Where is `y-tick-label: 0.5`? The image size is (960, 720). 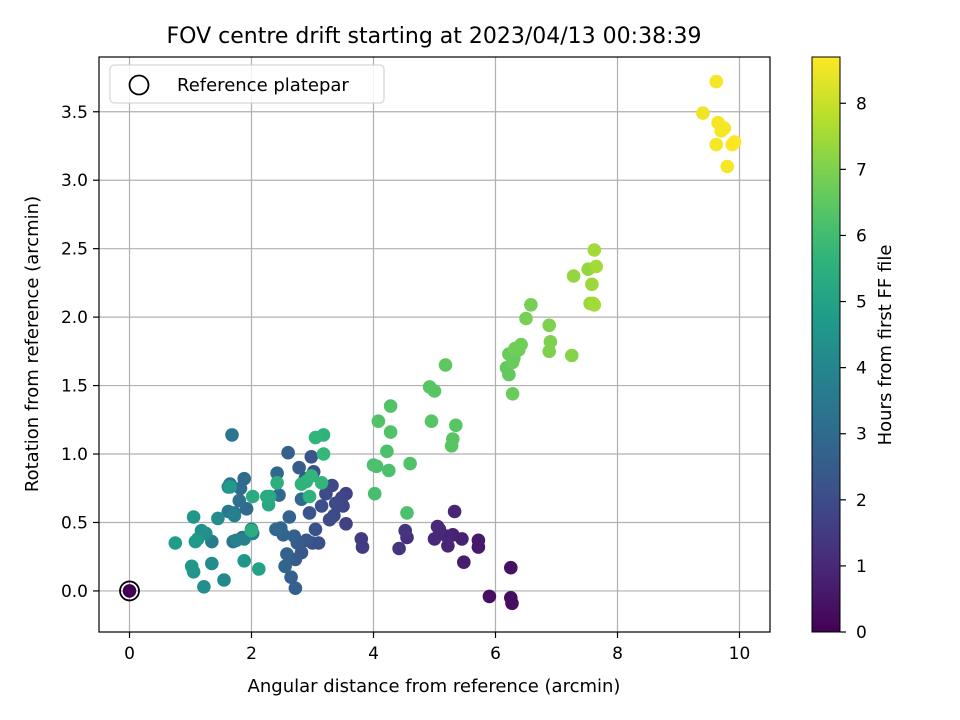
y-tick-label: 0.5 is located at coordinates (74, 523).